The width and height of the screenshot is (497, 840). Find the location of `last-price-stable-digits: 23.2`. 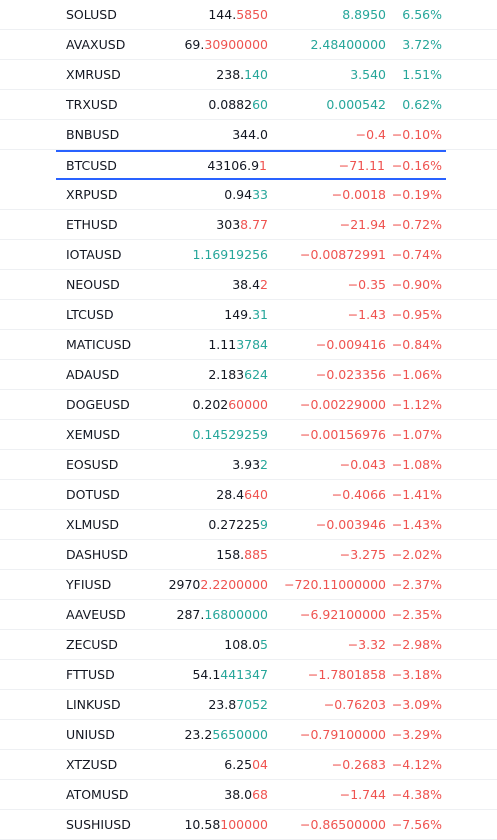

last-price-stable-digits: 23.2 is located at coordinates (198, 734).